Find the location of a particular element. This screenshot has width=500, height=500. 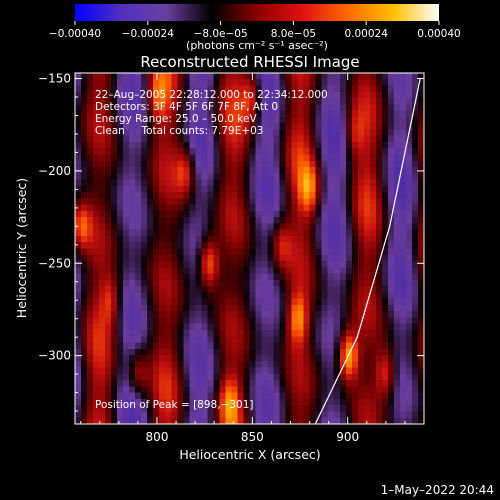

colorbar-tick-label: 8.0e−05 is located at coordinates (293, 34).